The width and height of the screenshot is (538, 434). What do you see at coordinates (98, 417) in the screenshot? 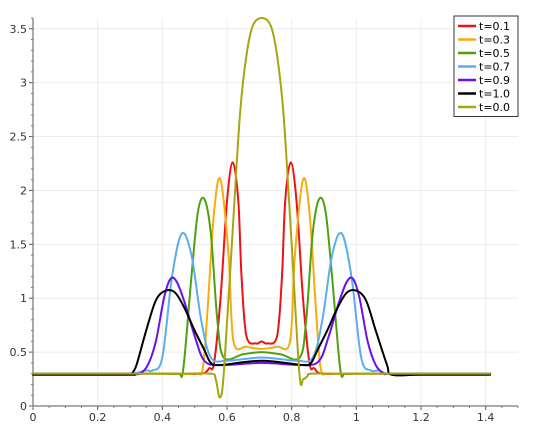
I see `x-tick-label: 0.2` at bounding box center [98, 417].